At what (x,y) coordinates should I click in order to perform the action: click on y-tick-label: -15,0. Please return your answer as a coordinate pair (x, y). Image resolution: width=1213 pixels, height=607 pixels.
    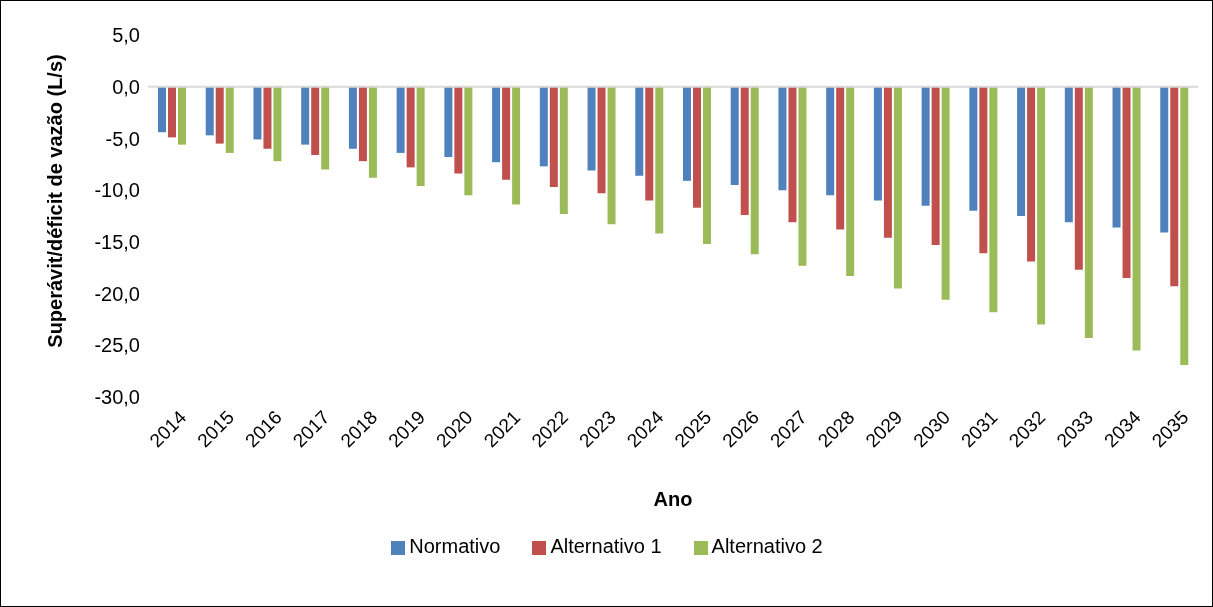
    Looking at the image, I should click on (117, 241).